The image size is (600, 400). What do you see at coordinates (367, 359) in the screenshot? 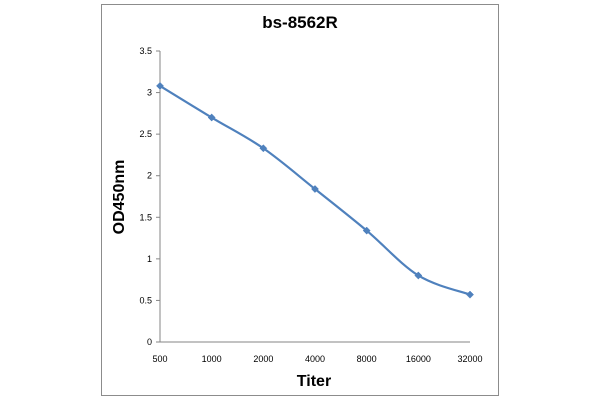
I see `x-tick-label: 8000` at bounding box center [367, 359].